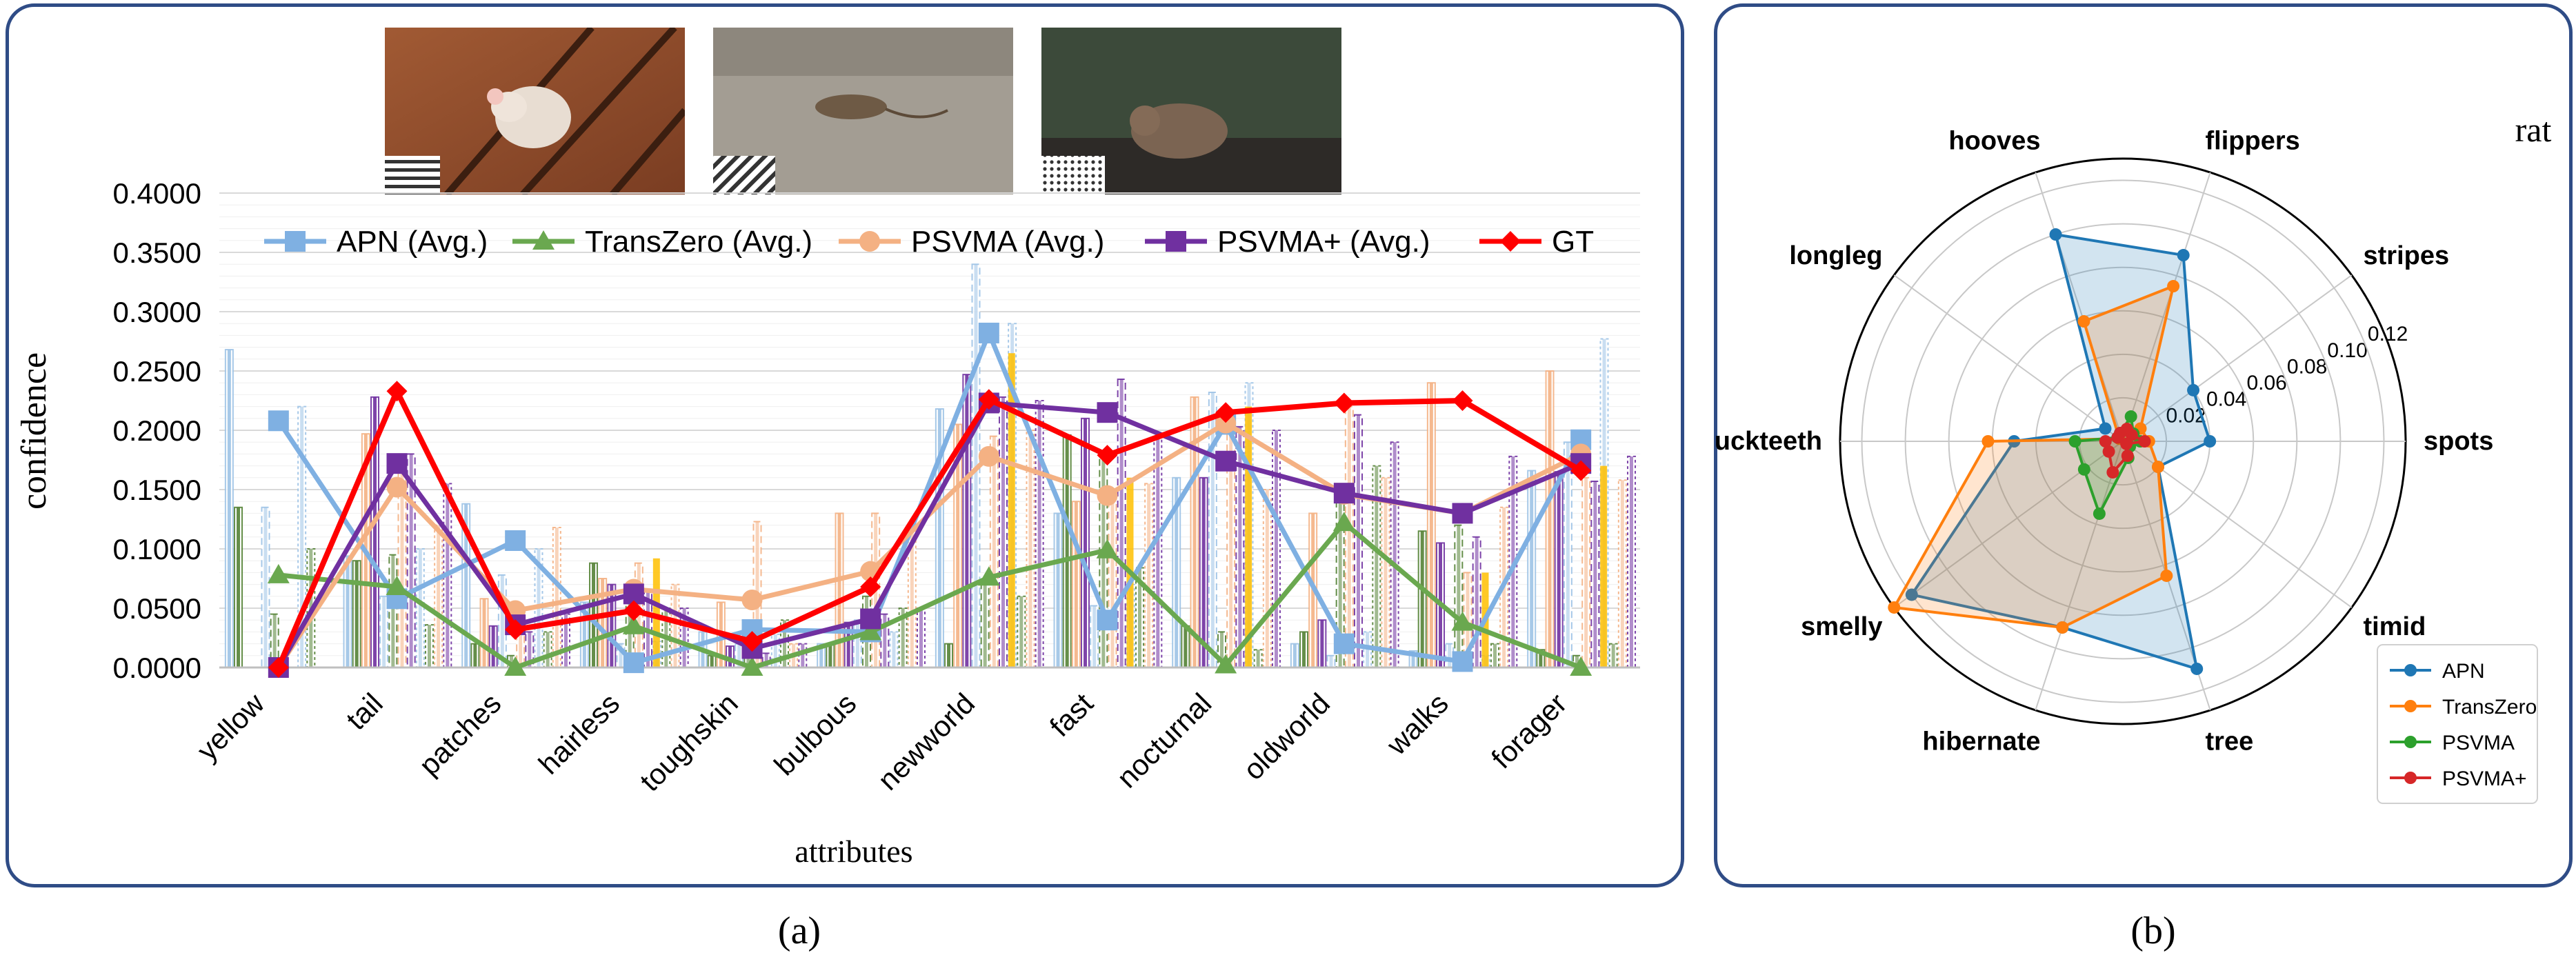 The width and height of the screenshot is (2576, 964). Describe the element at coordinates (157, 253) in the screenshot. I see `y-tick-label: 0.3500` at that location.